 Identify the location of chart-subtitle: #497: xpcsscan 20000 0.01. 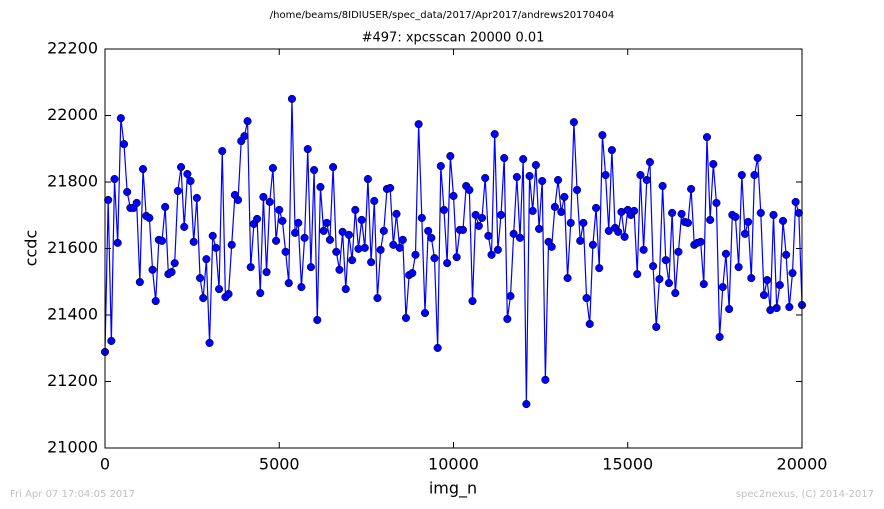
(453, 38).